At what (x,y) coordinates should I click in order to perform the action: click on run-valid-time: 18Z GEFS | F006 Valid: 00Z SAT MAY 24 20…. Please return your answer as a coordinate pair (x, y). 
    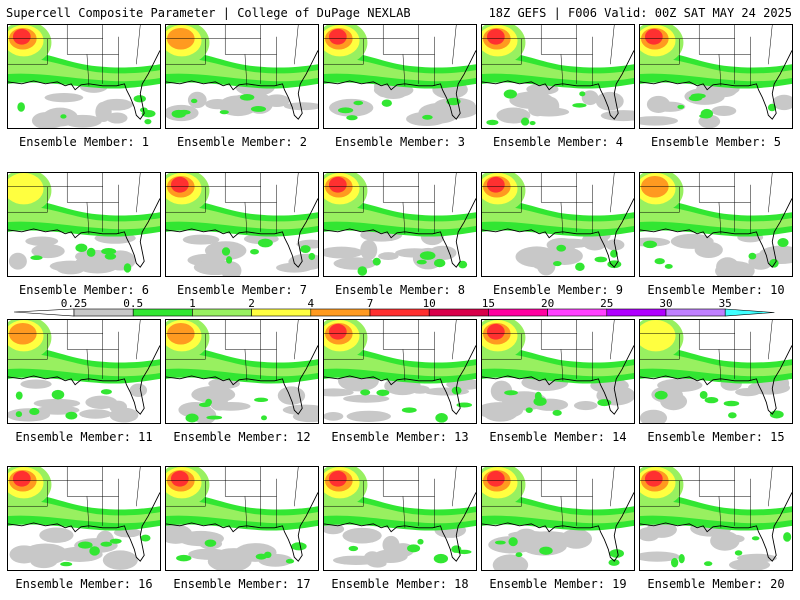
    Looking at the image, I should click on (640, 13).